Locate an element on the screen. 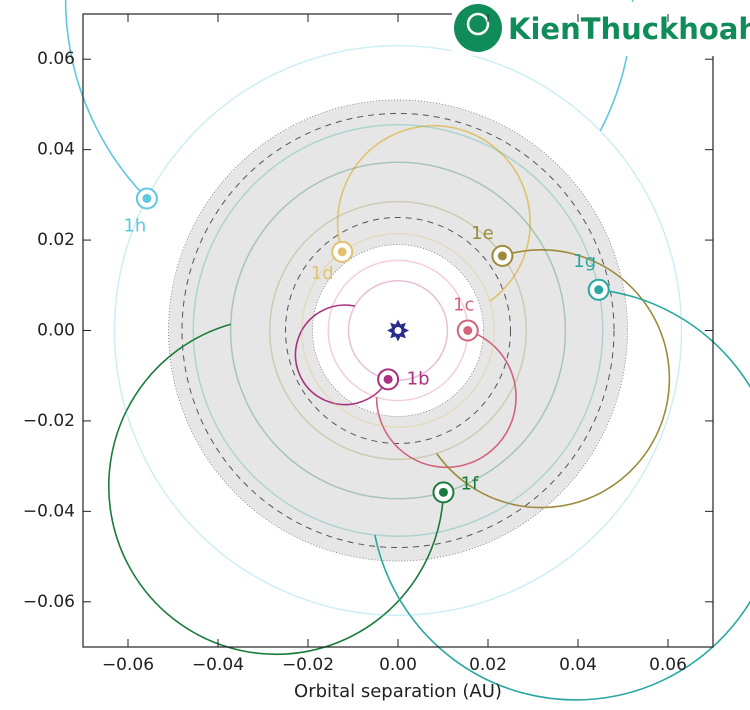 The image size is (750, 710). planet-label: 1h is located at coordinates (134, 225).